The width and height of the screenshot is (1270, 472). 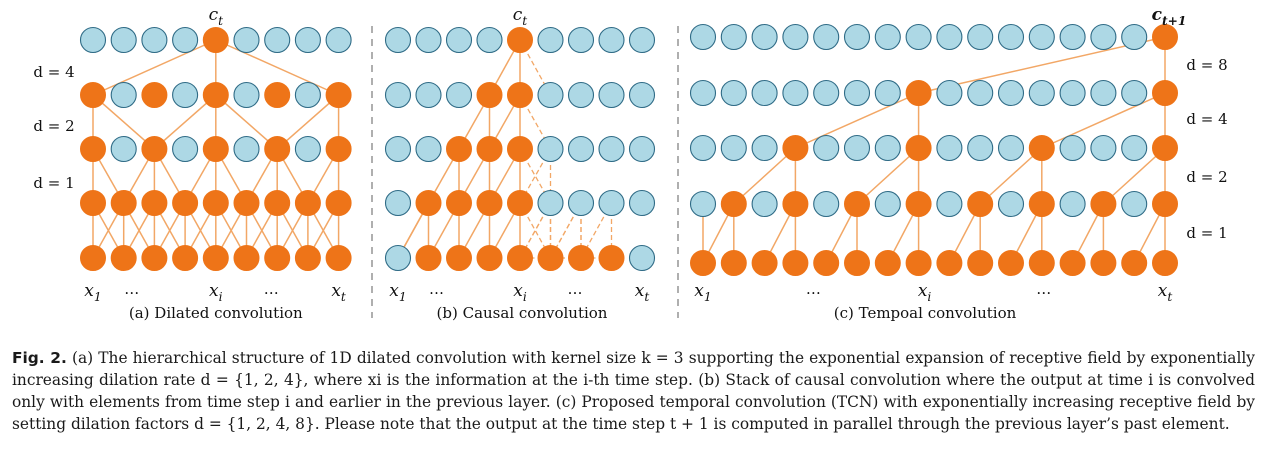 What do you see at coordinates (522, 313) in the screenshot?
I see `panel-b-caption: (b) Causal convolution` at bounding box center [522, 313].